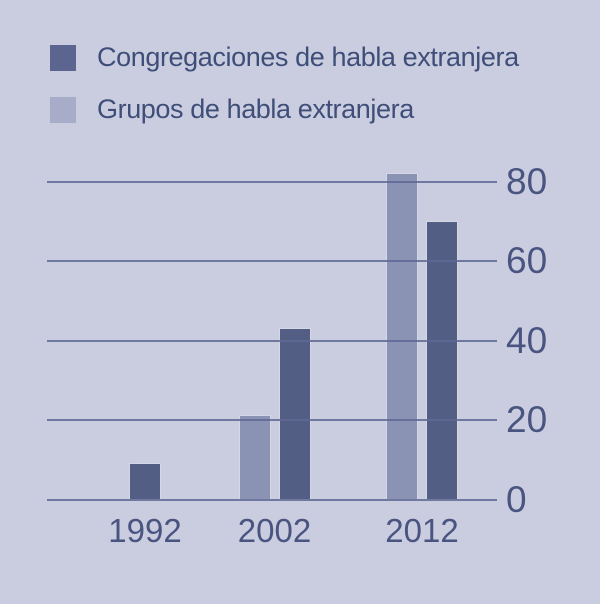  I want to click on y-tick-label-80: 80, so click(527, 181).